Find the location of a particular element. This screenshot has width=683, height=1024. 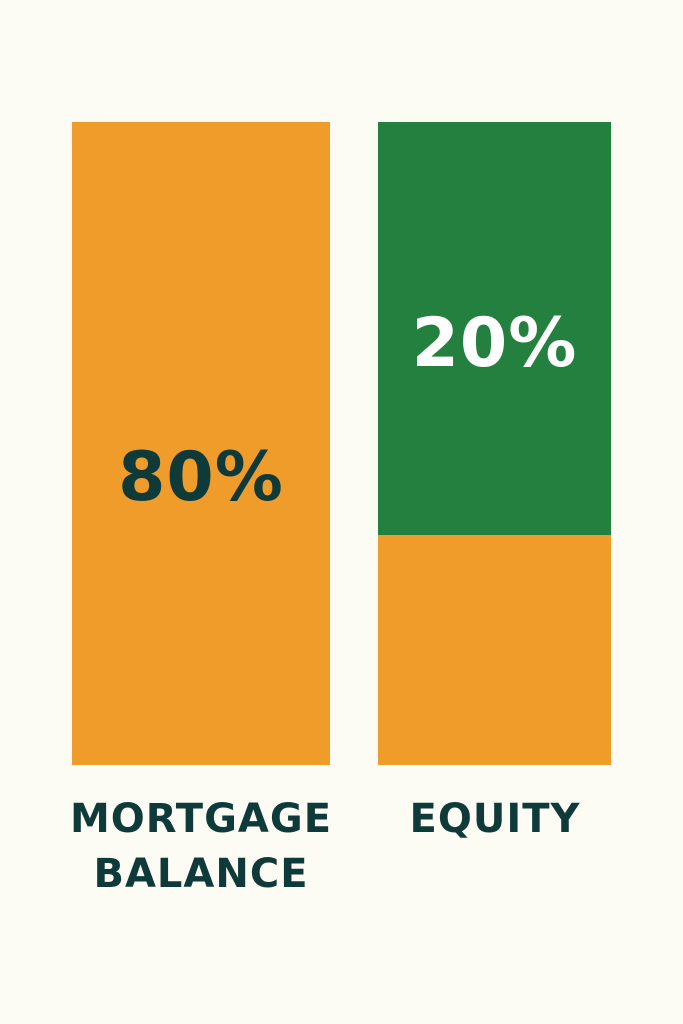

category-label-line: EQUITY is located at coordinates (495, 819).